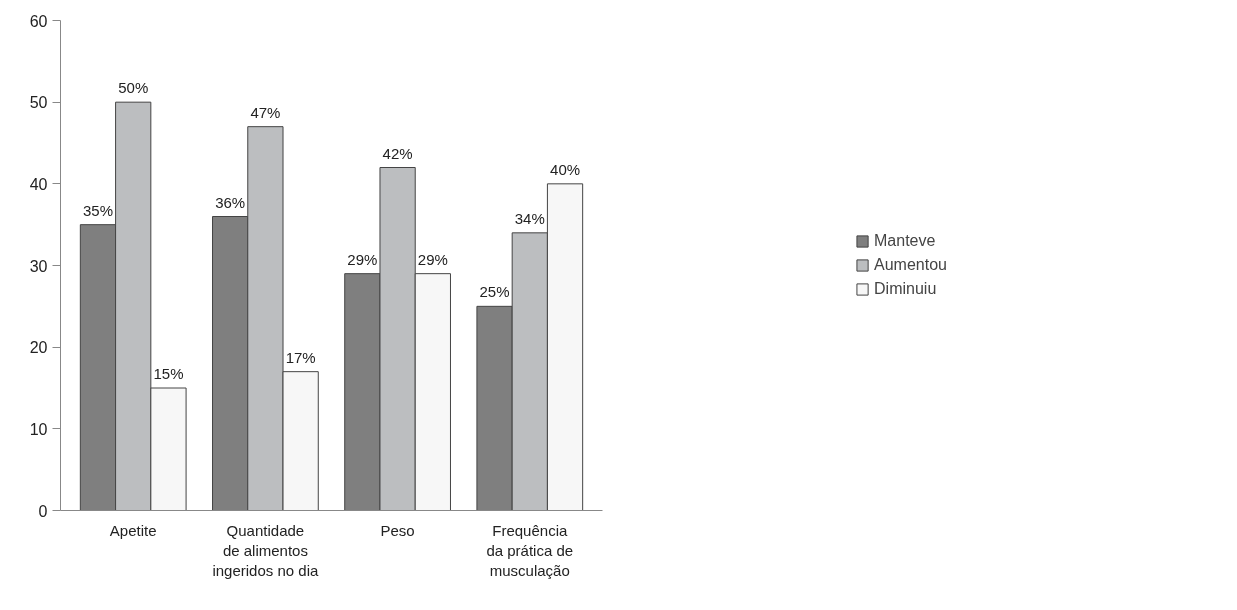 The height and width of the screenshot is (610, 1237). Describe the element at coordinates (266, 550) in the screenshot. I see `x-tick-label: Quantidade de alimentos ingeridos no dia` at that location.